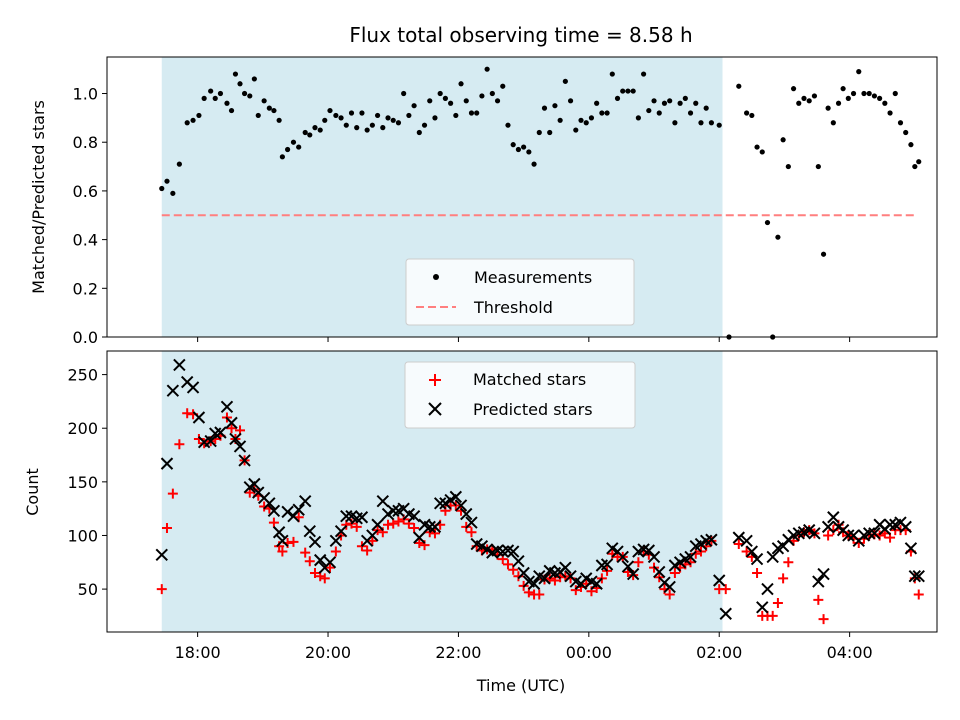  I want to click on count-ytick-label: 50, so click(88, 589).